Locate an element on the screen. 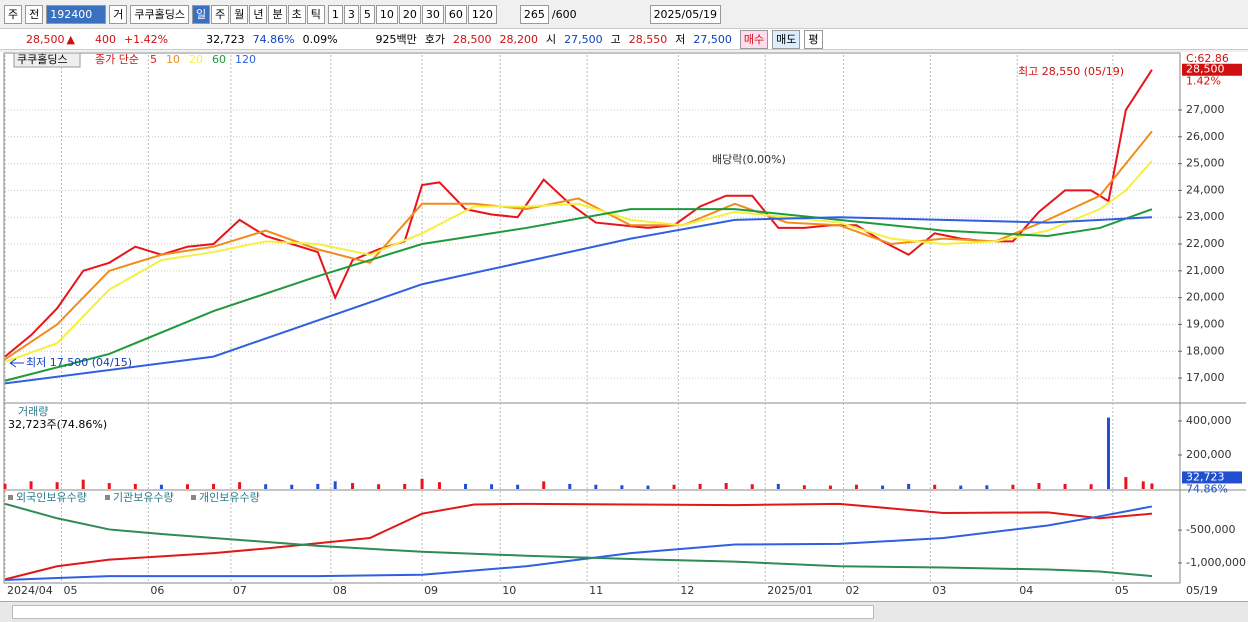 This screenshot has width=1248, height=622. legend-entry: 20 is located at coordinates (196, 59).